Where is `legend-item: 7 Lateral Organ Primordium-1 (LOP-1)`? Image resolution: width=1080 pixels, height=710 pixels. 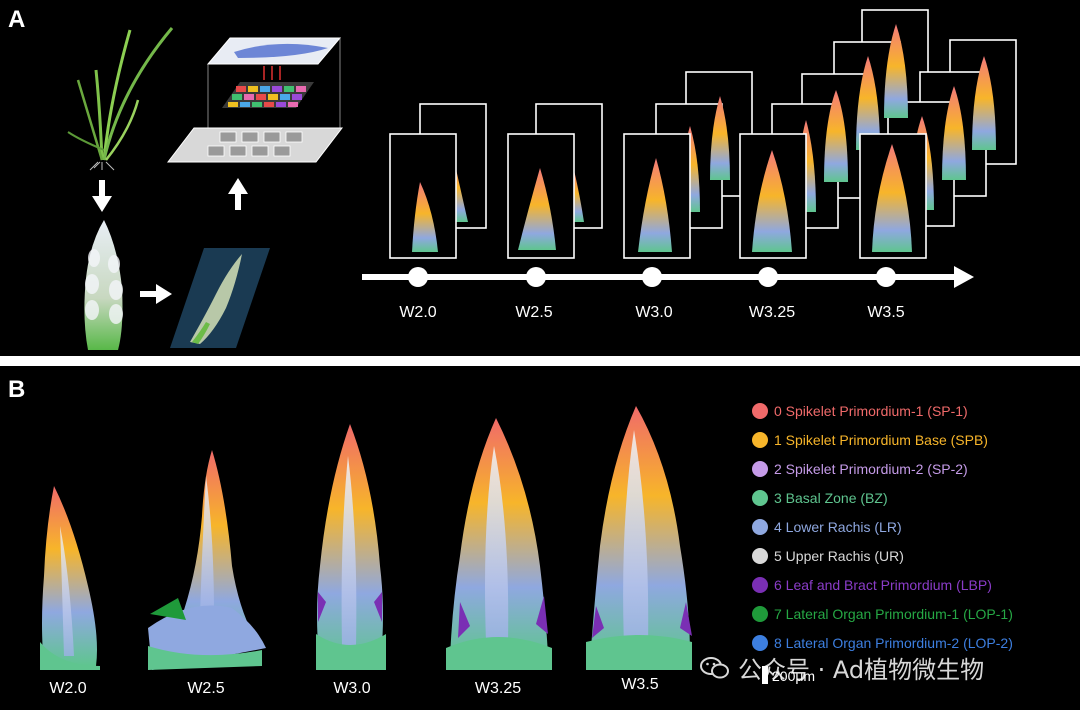
legend-item: 7 Lateral Organ Primordium-1 (LOP-1) is located at coordinates (882, 613).